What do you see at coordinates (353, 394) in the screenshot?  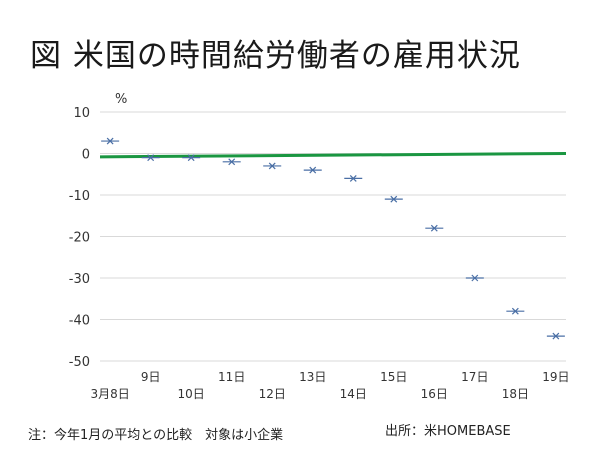 I see `x-tick-label: 14日` at bounding box center [353, 394].